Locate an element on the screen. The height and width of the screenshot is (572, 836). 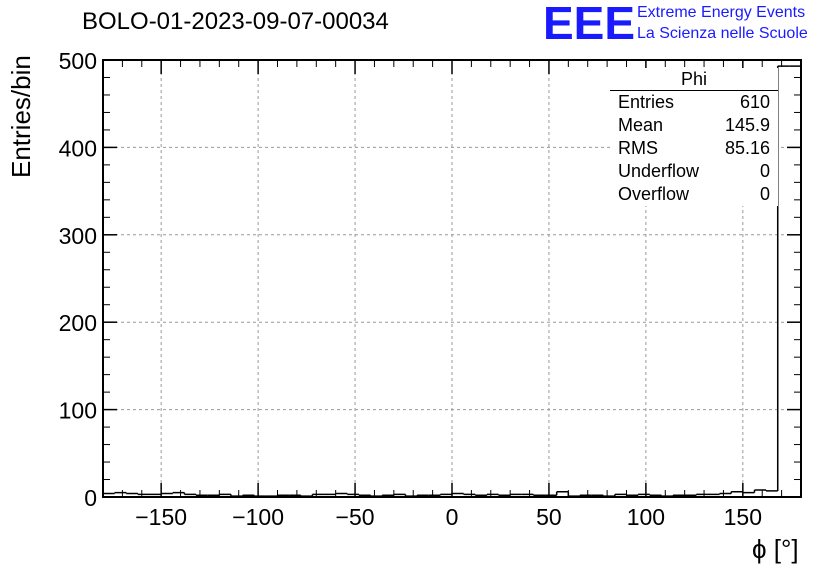
x-tick-label: 0 is located at coordinates (452, 517).